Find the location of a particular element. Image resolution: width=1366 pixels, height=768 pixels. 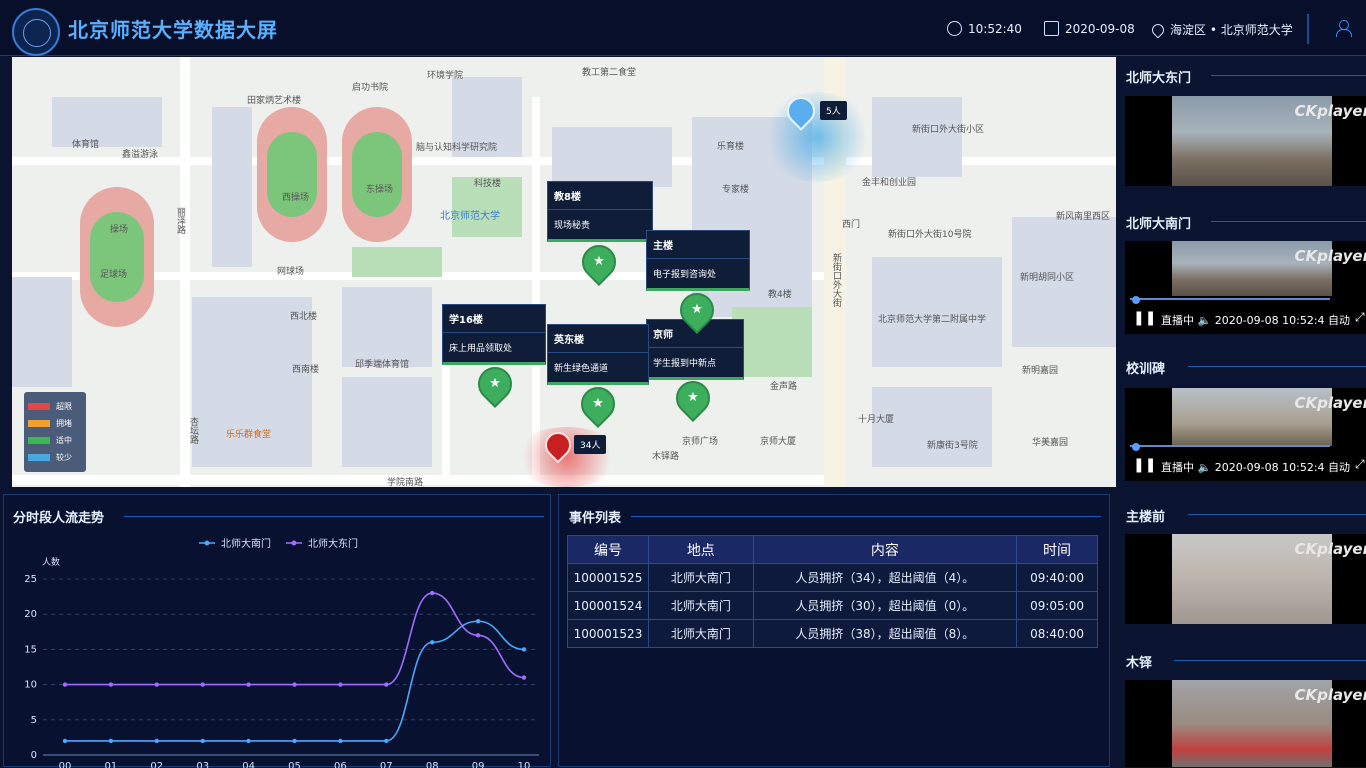

popup-content: 学生报到中新点 is located at coordinates (685, 364).